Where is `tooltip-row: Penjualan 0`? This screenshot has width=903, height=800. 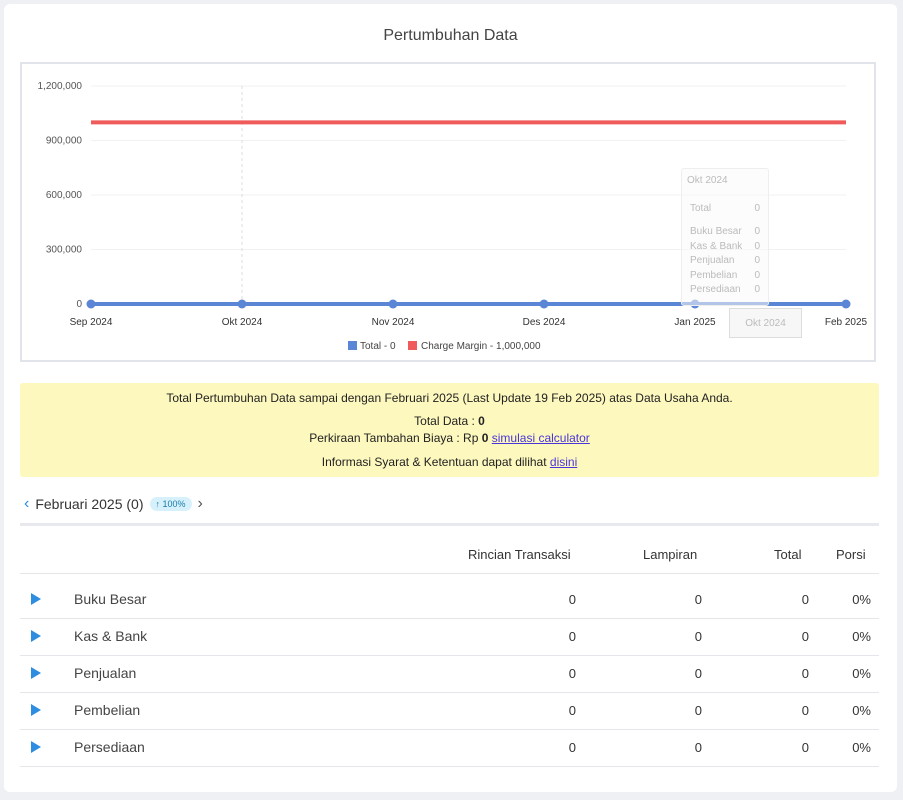
tooltip-row: Penjualan 0 is located at coordinates (725, 260).